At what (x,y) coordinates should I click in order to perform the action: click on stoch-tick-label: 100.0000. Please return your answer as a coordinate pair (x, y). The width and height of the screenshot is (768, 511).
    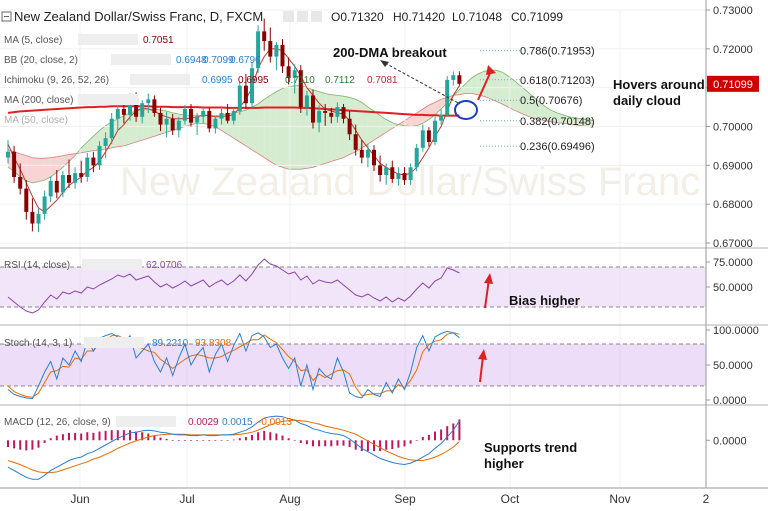
    Looking at the image, I should click on (736, 331).